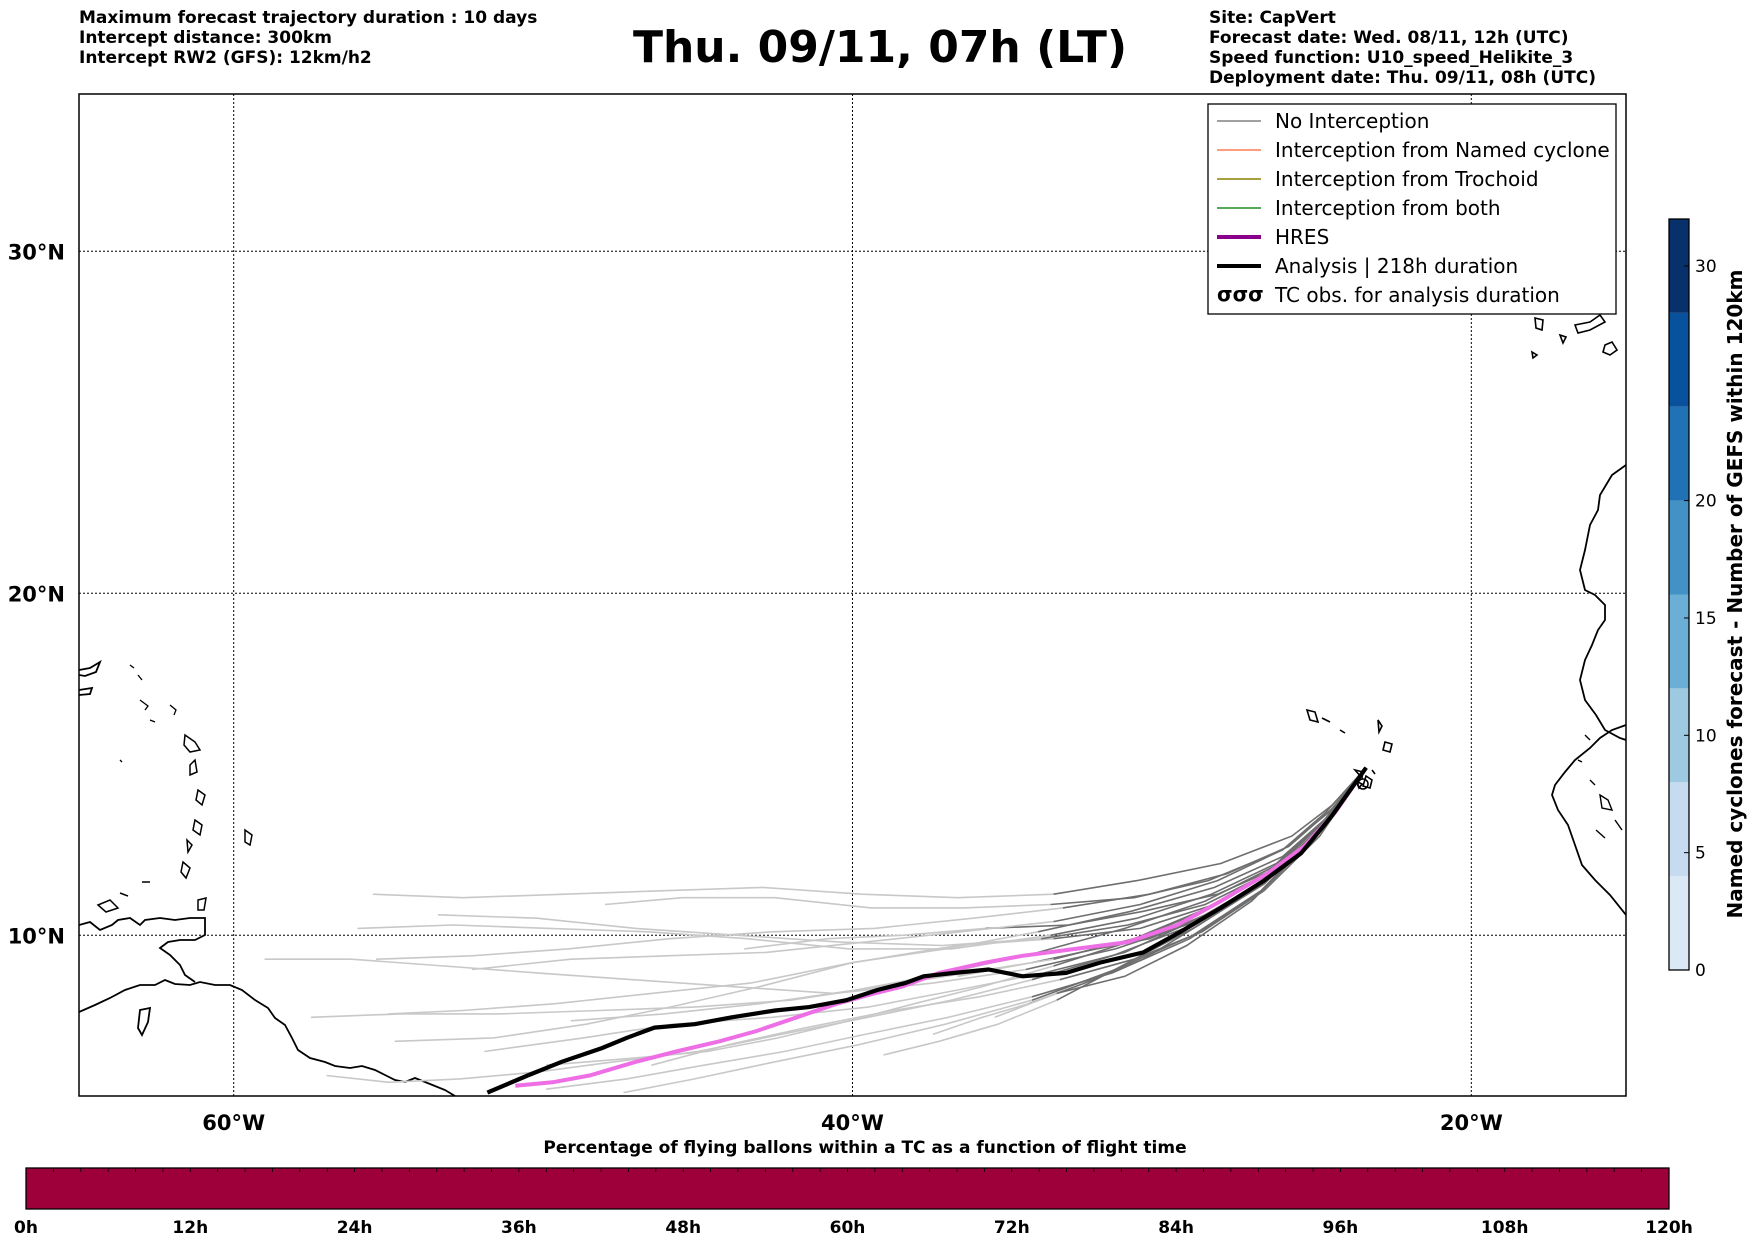 The image size is (1752, 1241). I want to click on colorbar-frame, so click(1679, 594).